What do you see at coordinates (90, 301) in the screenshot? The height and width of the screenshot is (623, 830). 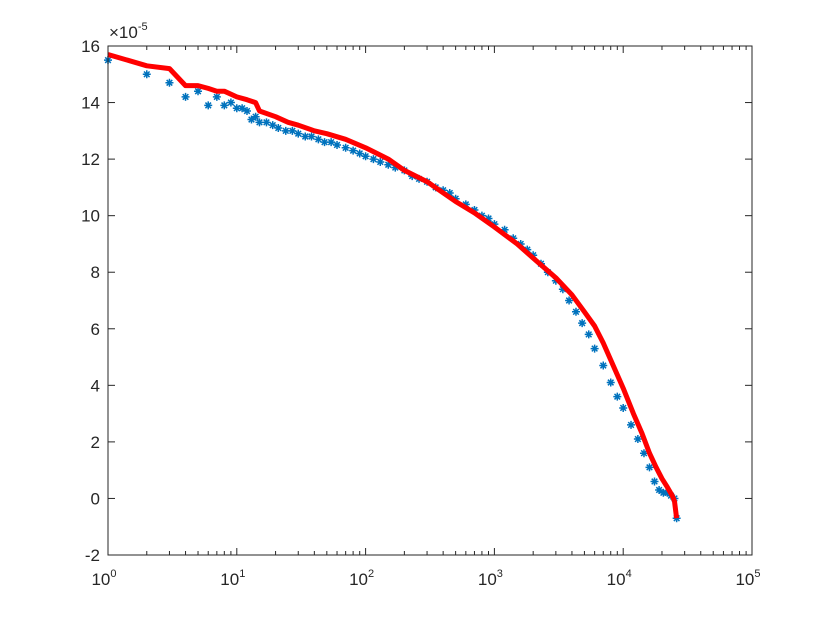 I see `y-tick-labels: 16 14 12 10 8 6 4 2 0 -2` at bounding box center [90, 301].